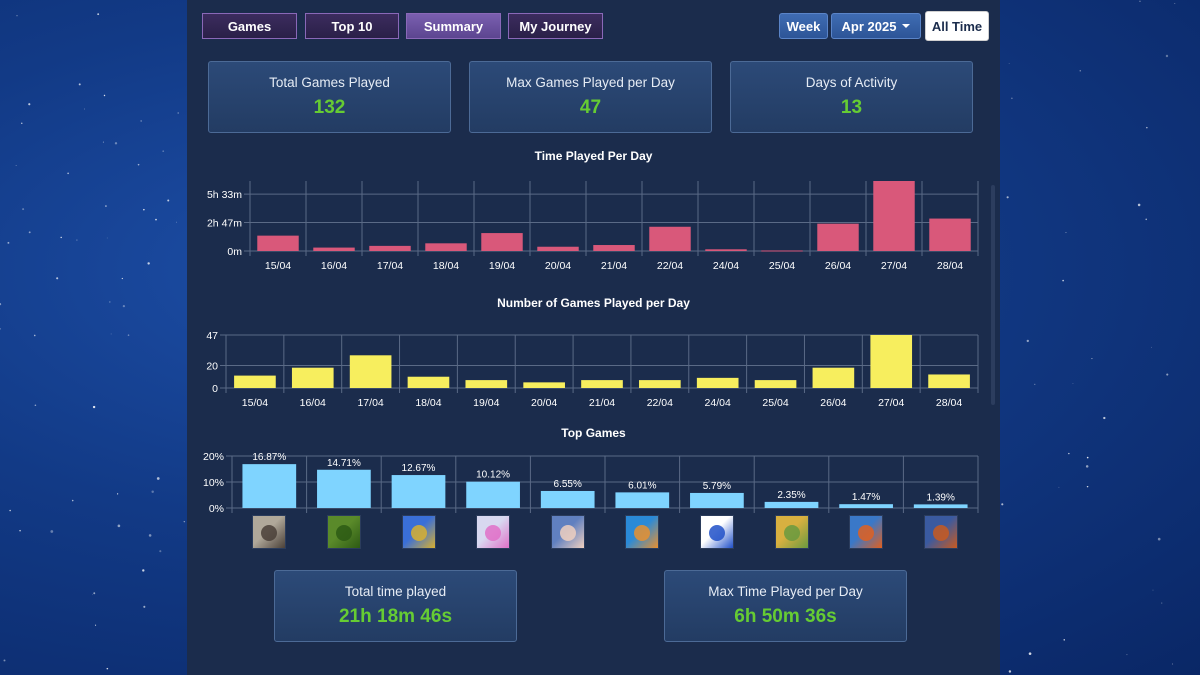  What do you see at coordinates (352, 26) in the screenshot?
I see `tab-top-10: Top 10` at bounding box center [352, 26].